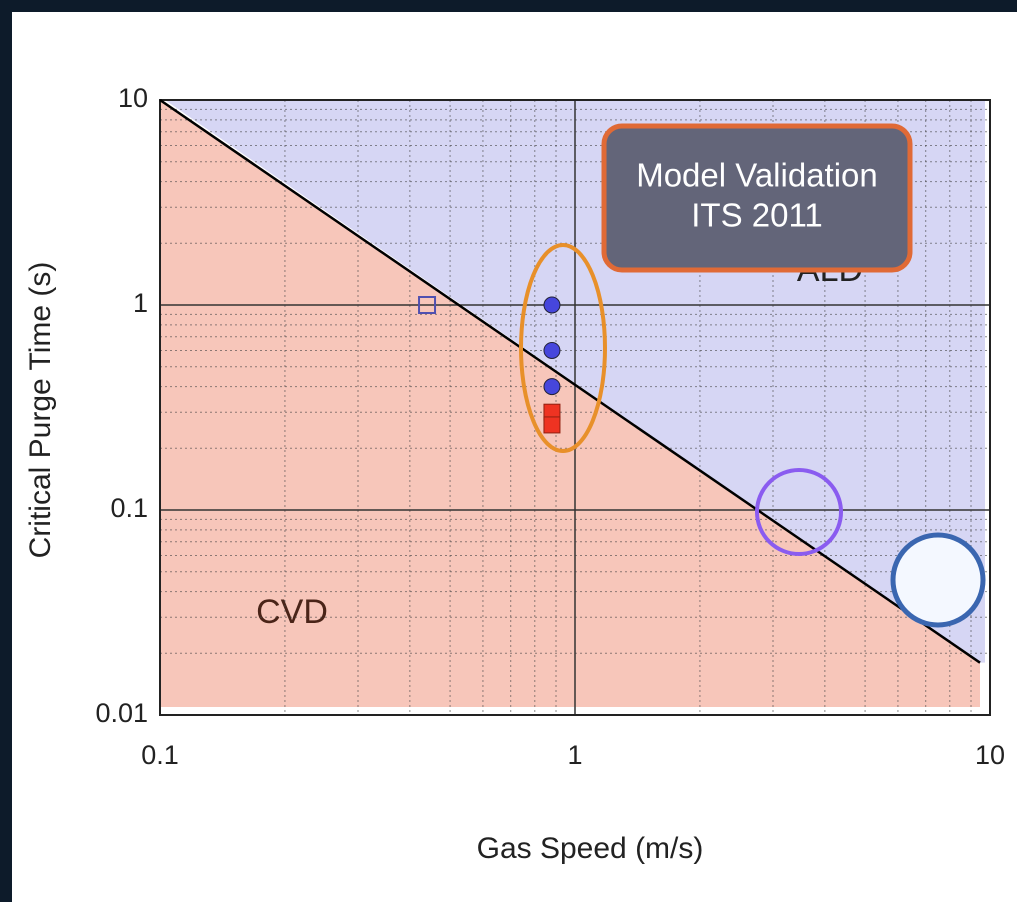  Describe the element at coordinates (160, 755) in the screenshot. I see `x-tick-label: 0.1` at that location.